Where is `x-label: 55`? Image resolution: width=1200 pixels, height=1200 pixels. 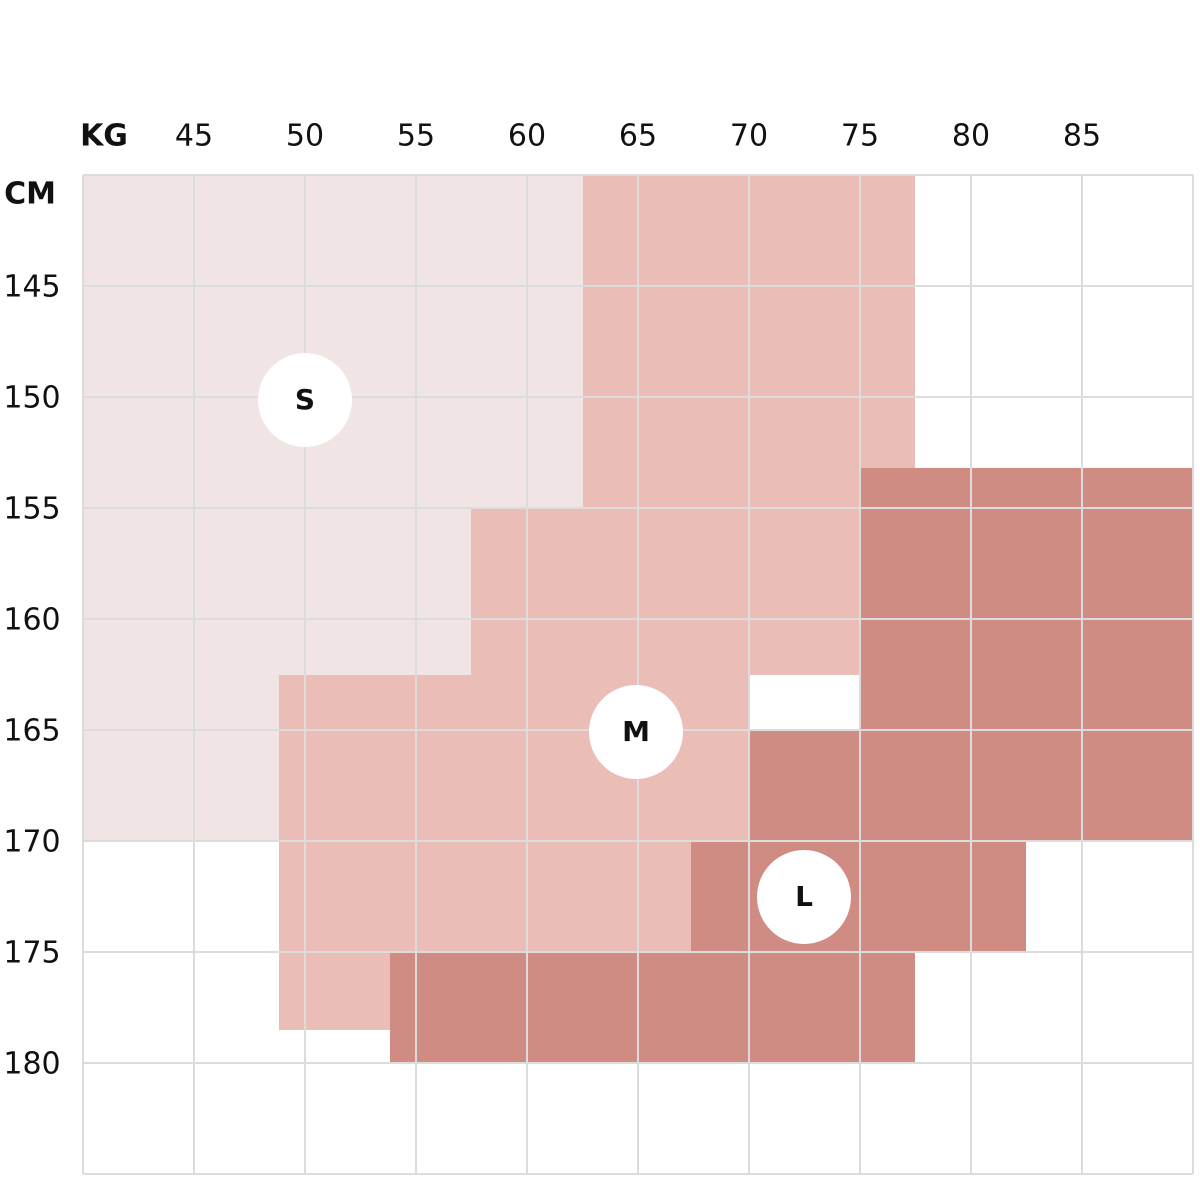 x-label: 55 is located at coordinates (416, 136).